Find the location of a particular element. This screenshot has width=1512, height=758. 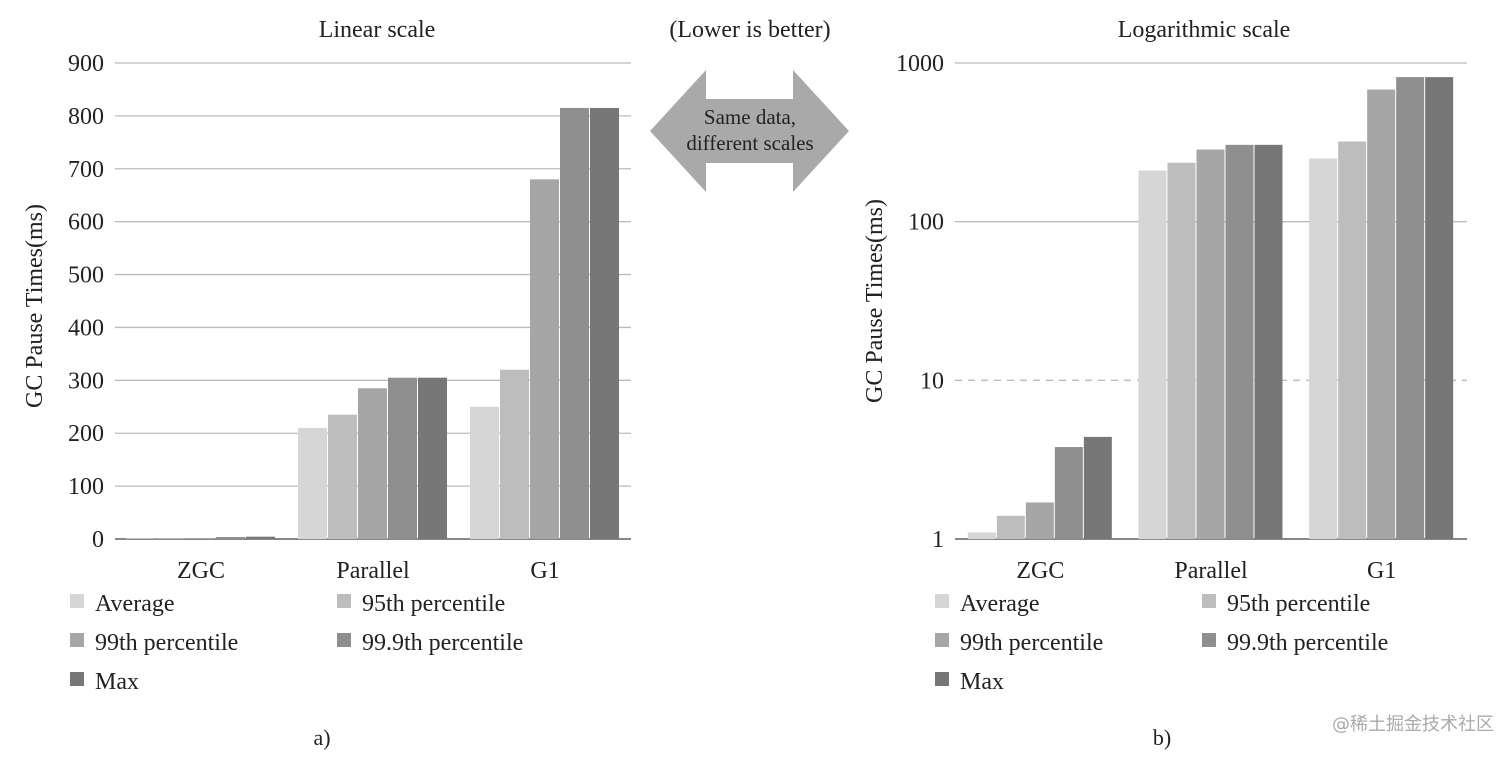

y-tick-label: 0 is located at coordinates (98, 540).